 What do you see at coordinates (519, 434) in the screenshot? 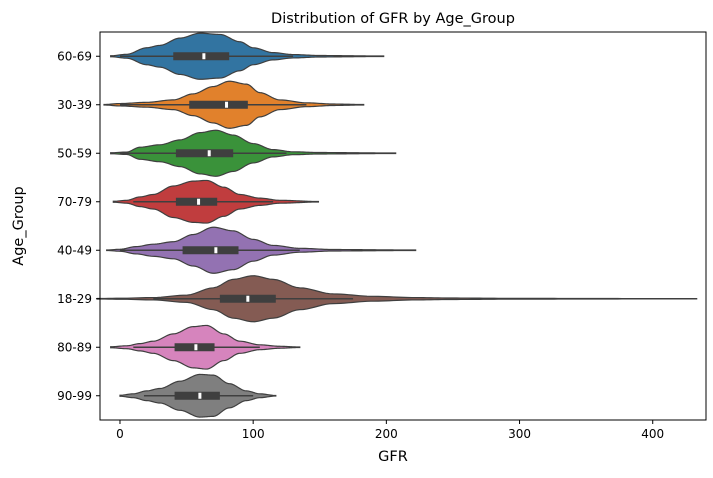
I see `x-tick-label-300: 300` at bounding box center [519, 434].